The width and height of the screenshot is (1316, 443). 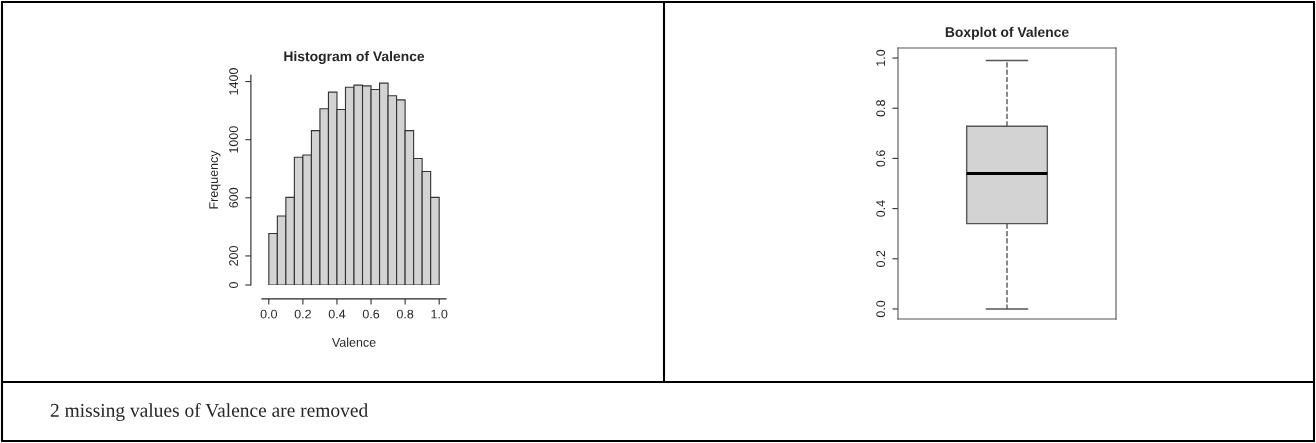 I want to click on x-axis-title: Valence, so click(x=353, y=342).